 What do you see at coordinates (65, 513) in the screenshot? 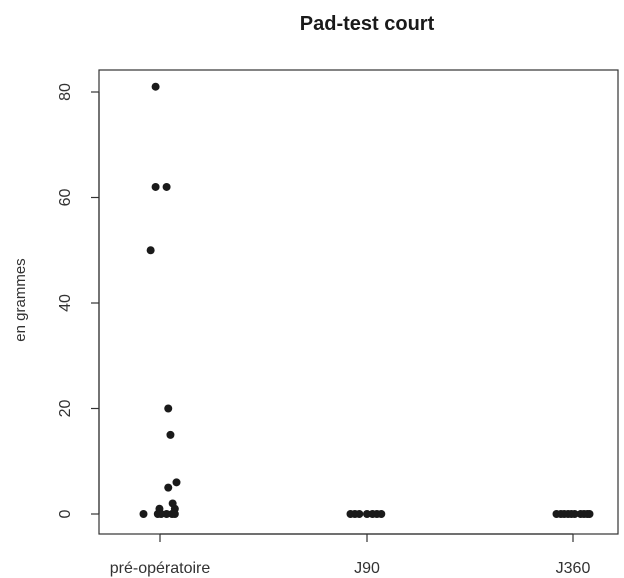
I see `y-tick-label: 0` at bounding box center [65, 513].